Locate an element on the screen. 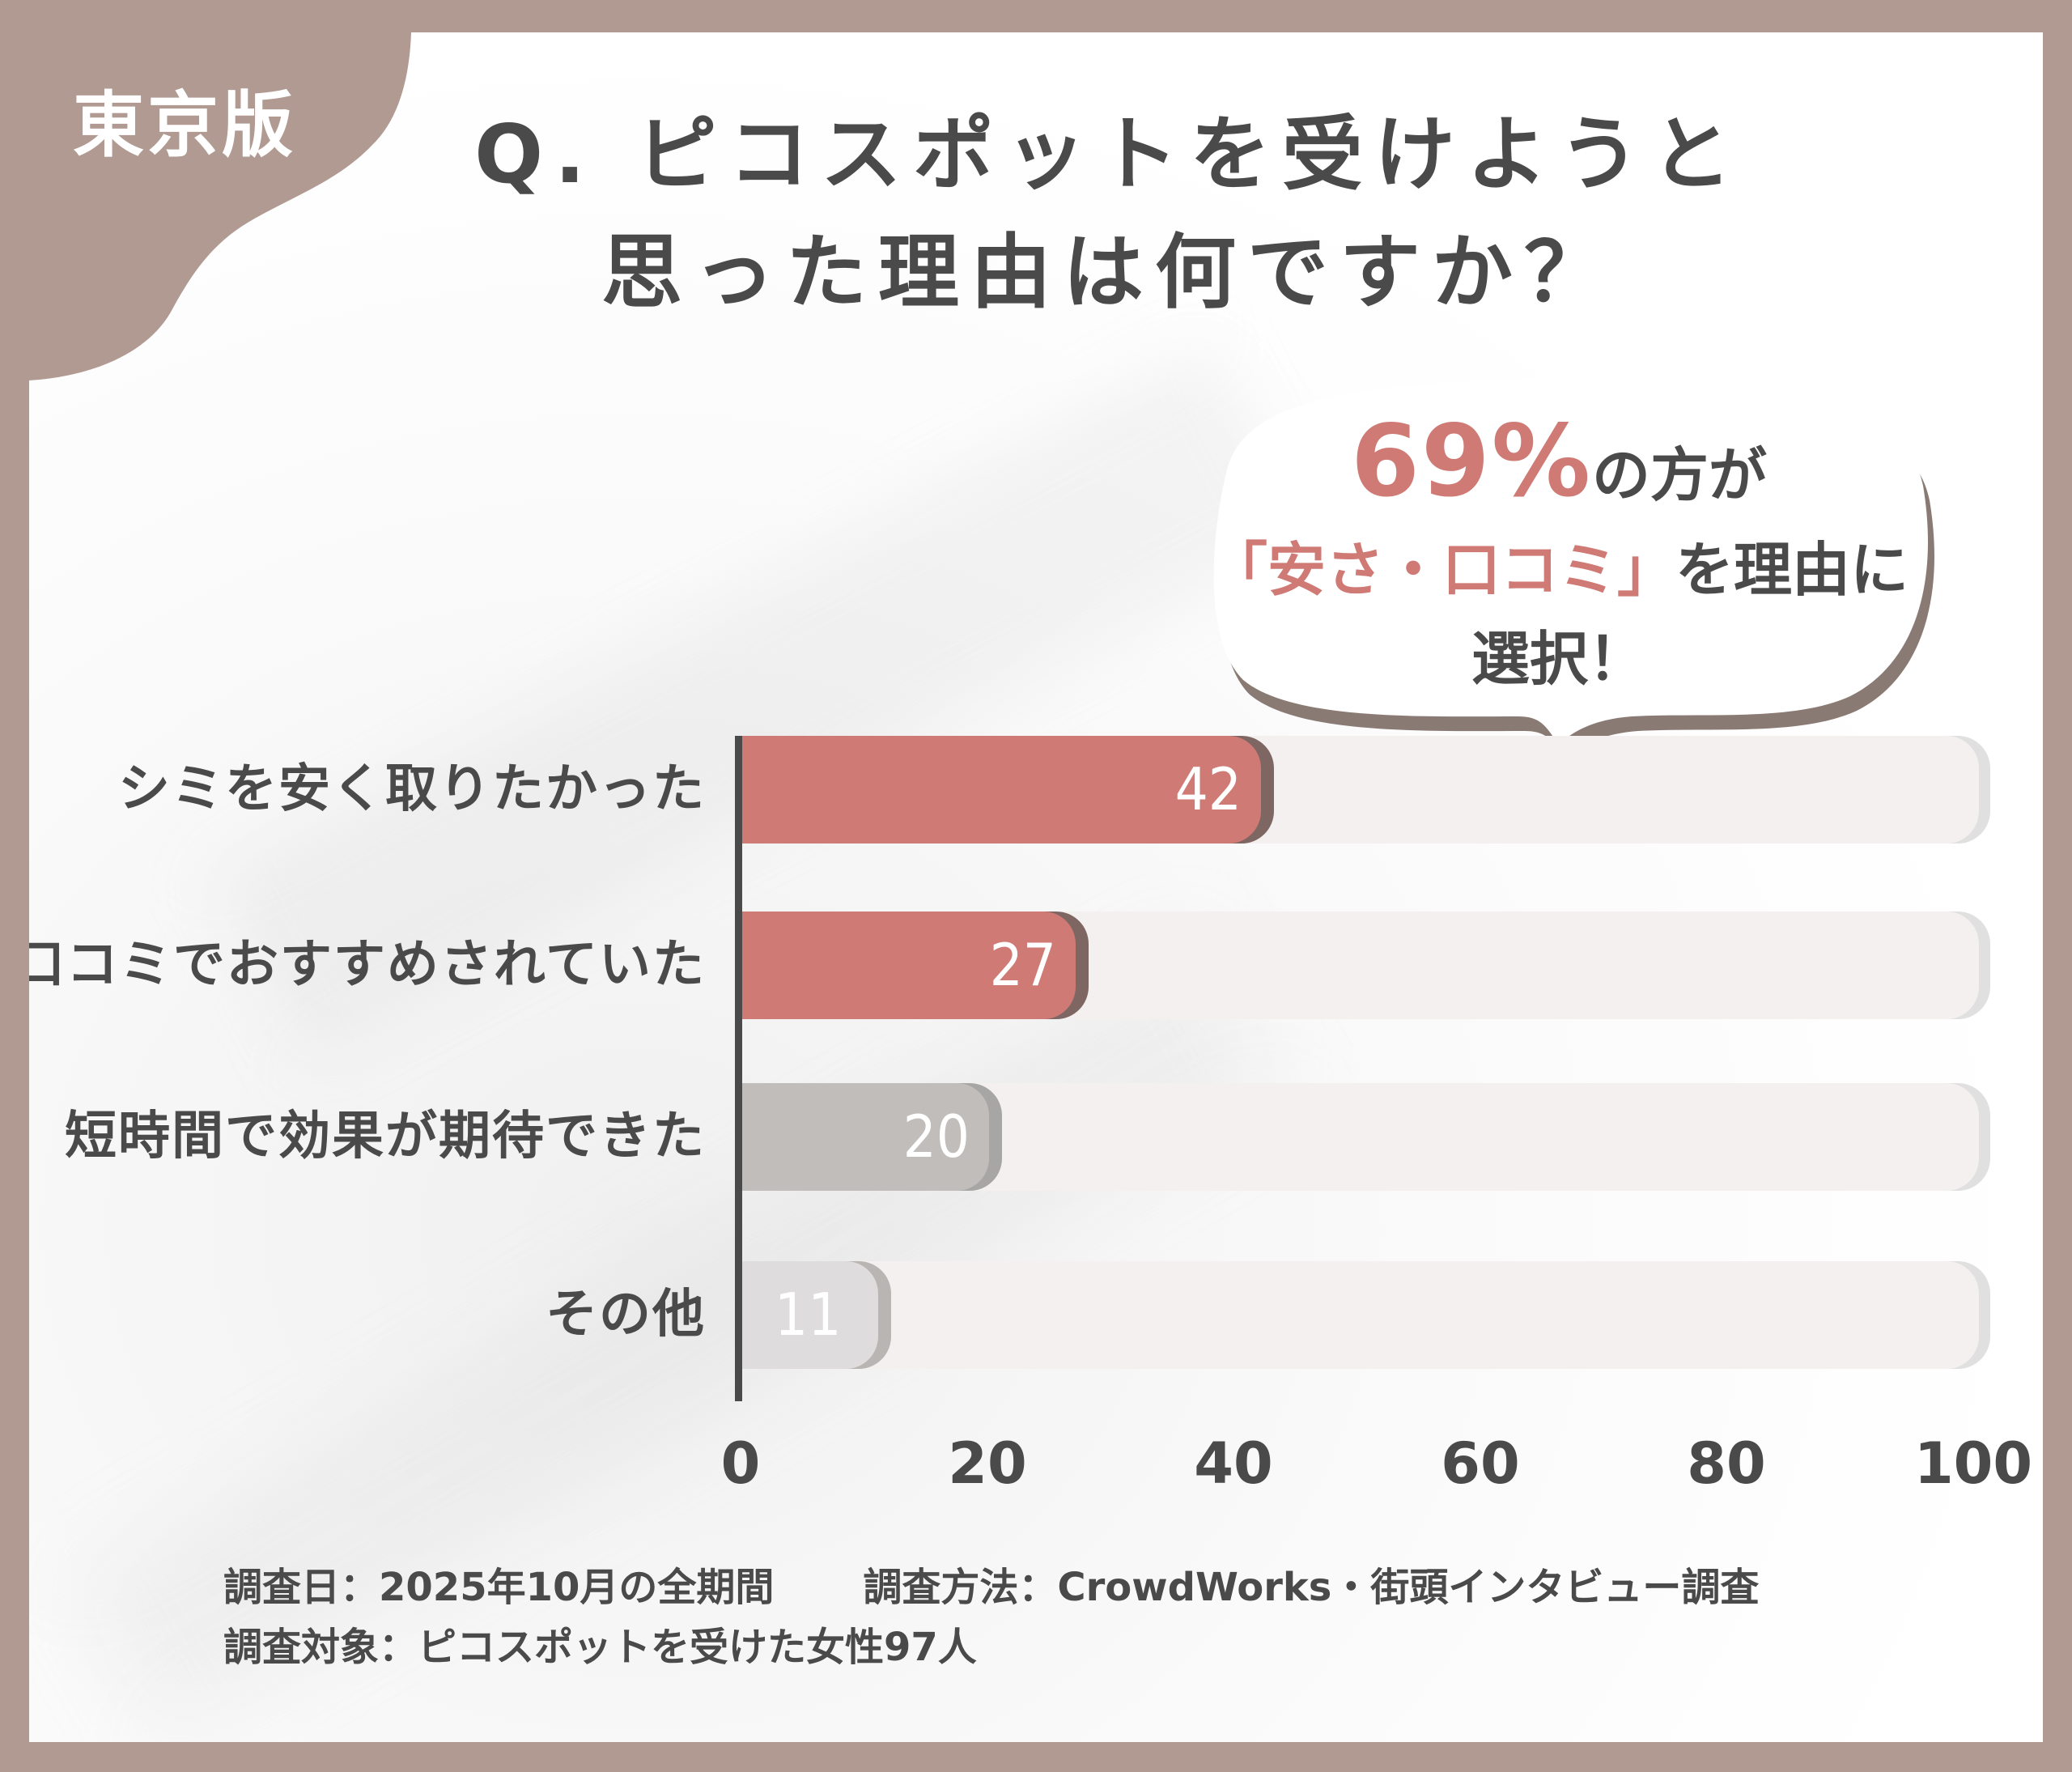  callout-line-1-suffix: の方が is located at coordinates (1680, 475).